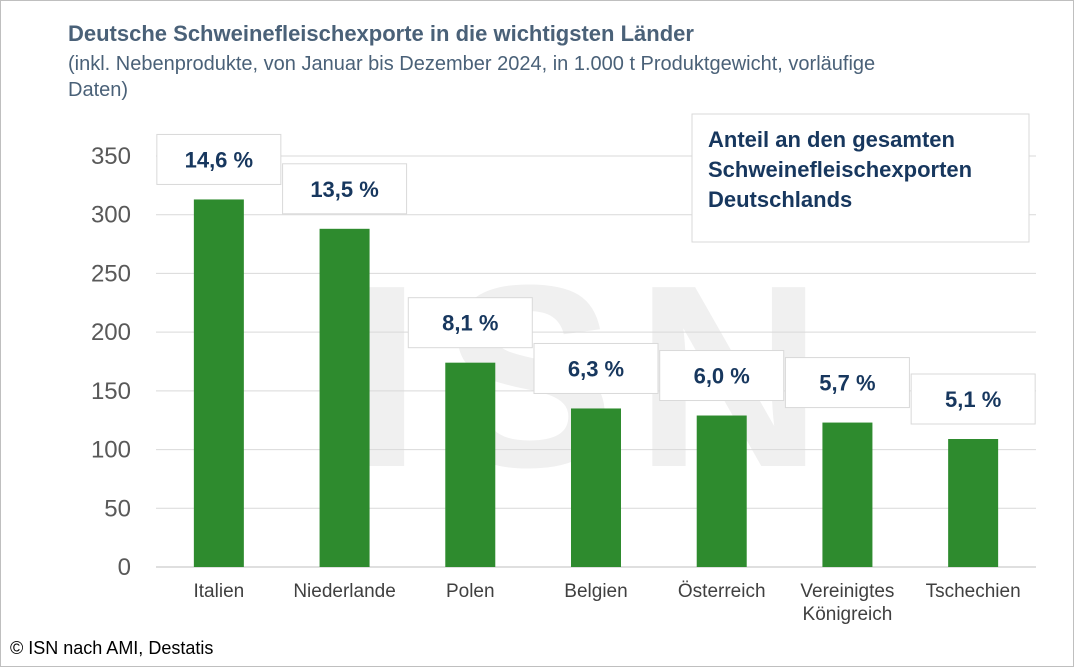  Describe the element at coordinates (470, 591) in the screenshot. I see `x-tick-label: Polen` at that location.